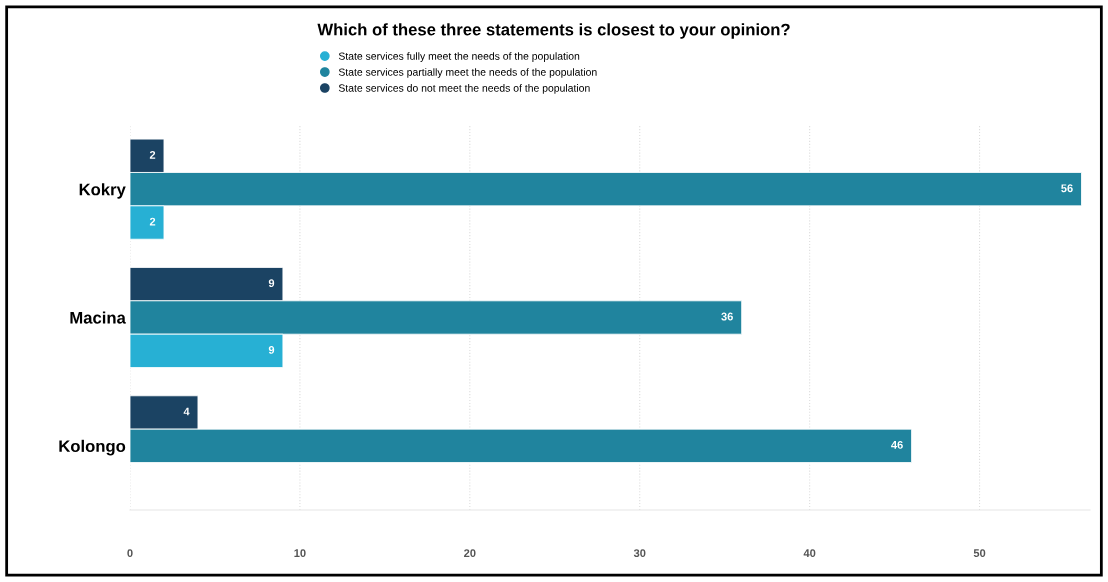 This screenshot has width=1108, height=582. What do you see at coordinates (979, 553) in the screenshot?
I see `x-tick-label: 50` at bounding box center [979, 553].